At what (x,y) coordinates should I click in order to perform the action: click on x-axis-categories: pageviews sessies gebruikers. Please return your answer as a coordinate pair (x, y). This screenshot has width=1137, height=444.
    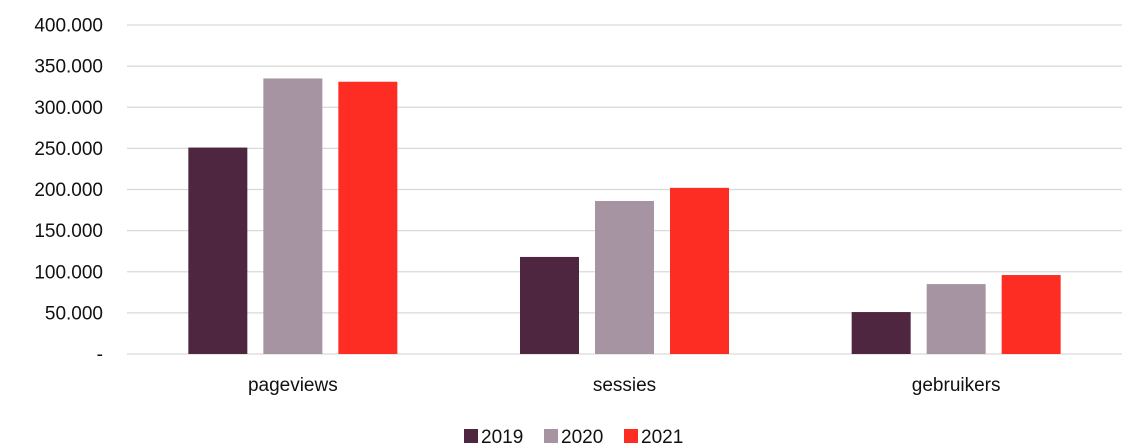
    Looking at the image, I should click on (624, 385).